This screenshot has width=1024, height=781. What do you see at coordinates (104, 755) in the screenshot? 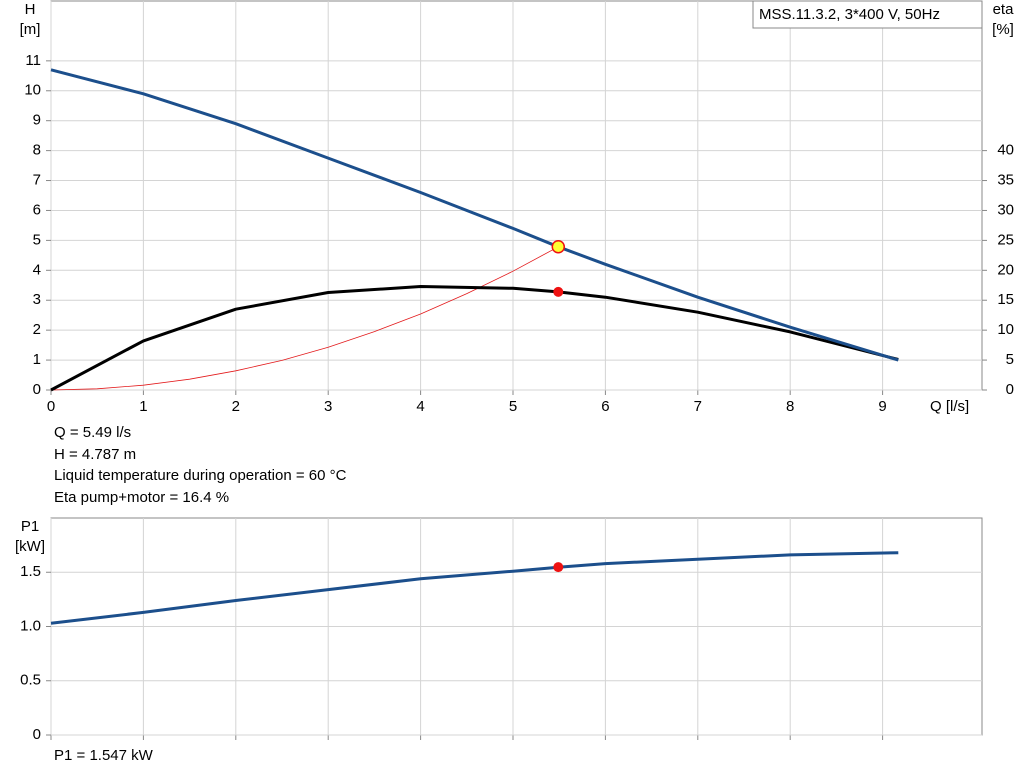
I see `annotation: P1 = 1.547 kW` at bounding box center [104, 755].